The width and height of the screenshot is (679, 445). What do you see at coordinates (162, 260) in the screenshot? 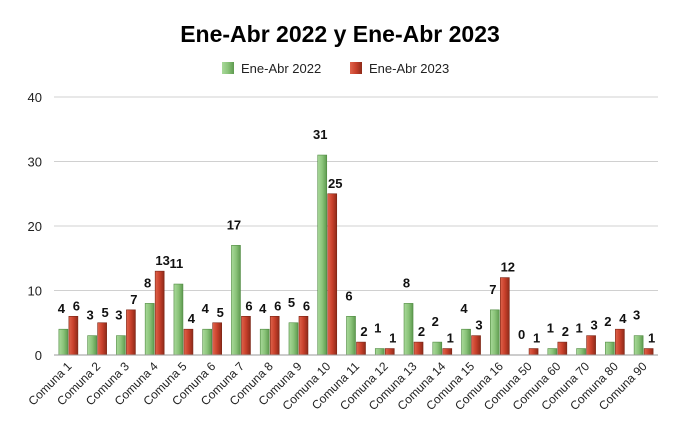
I see `data-label-2023: 13` at bounding box center [162, 260].